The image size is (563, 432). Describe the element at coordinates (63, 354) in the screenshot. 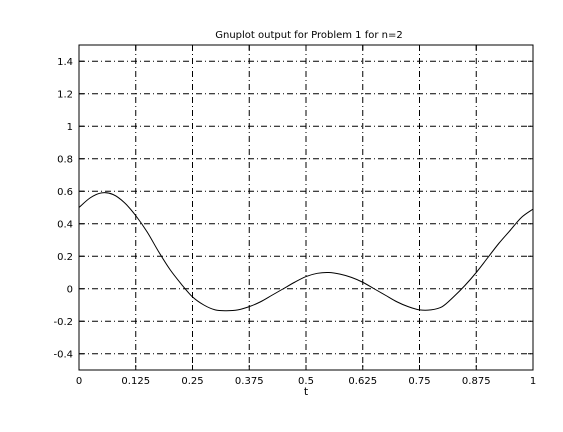

I see `y-tick-label: -0.4` at that location.